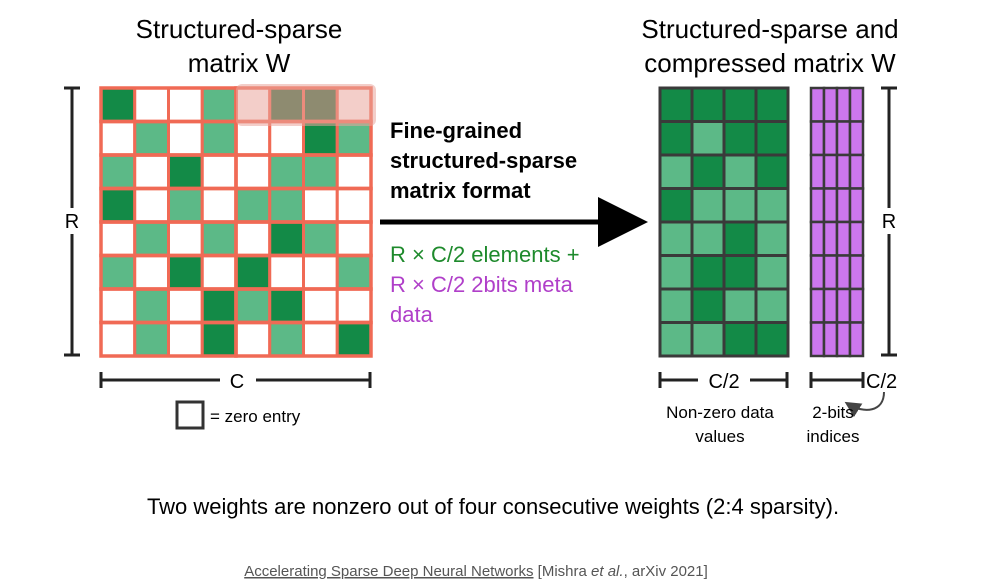 Image resolution: width=991 pixels, height=584 pixels. I want to click on arrow-label-line-3: matrix format, so click(460, 190).